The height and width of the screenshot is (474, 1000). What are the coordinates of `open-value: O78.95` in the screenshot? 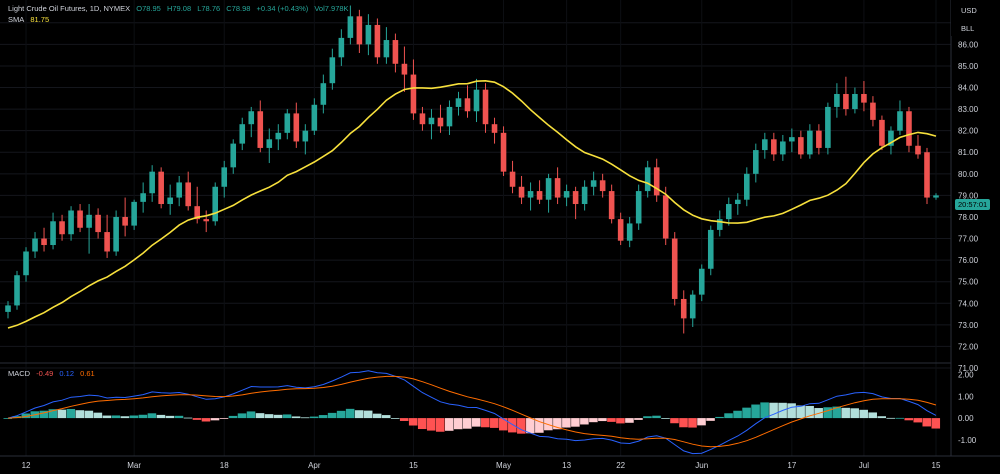 It's located at (148, 8).